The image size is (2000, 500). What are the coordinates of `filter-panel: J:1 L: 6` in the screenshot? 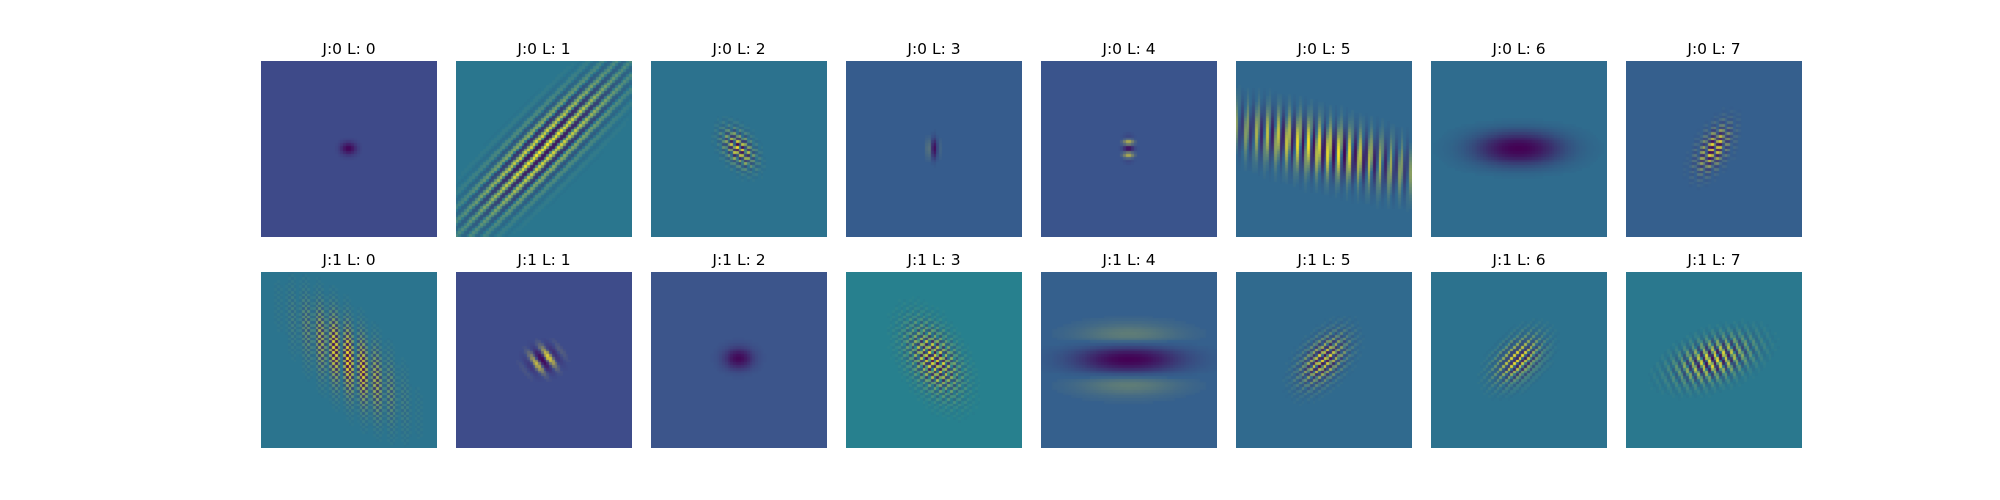 It's located at (1519, 349).